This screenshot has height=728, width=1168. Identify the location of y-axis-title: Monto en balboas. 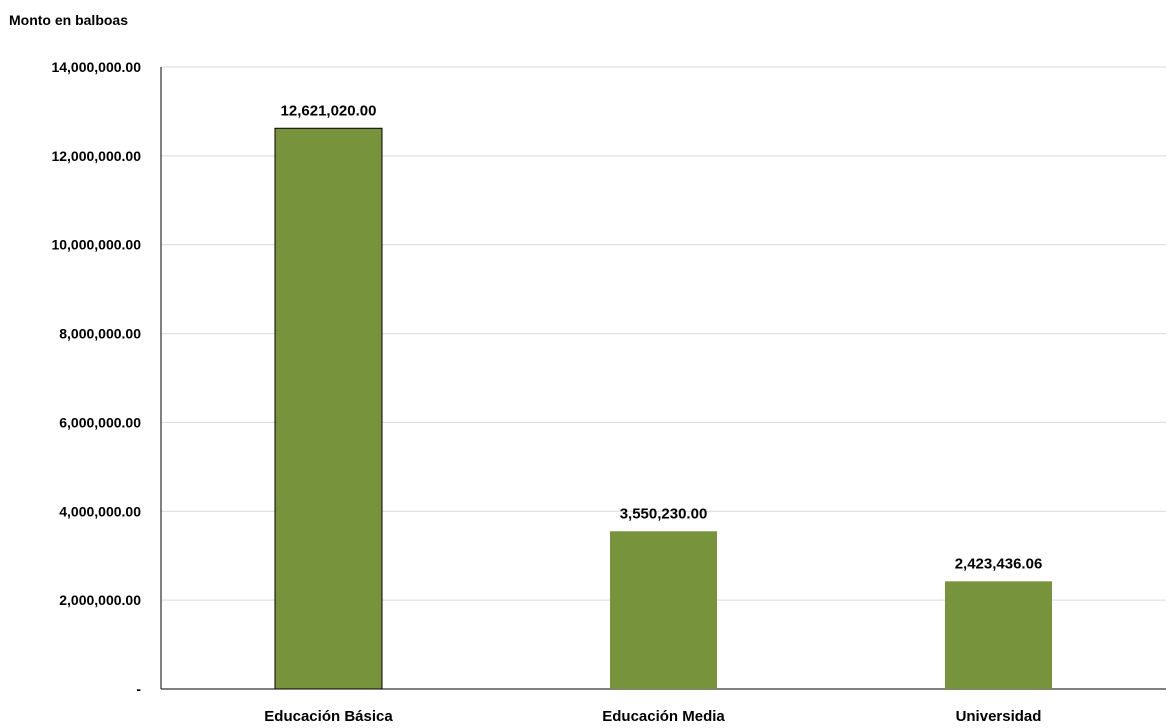
(68, 20).